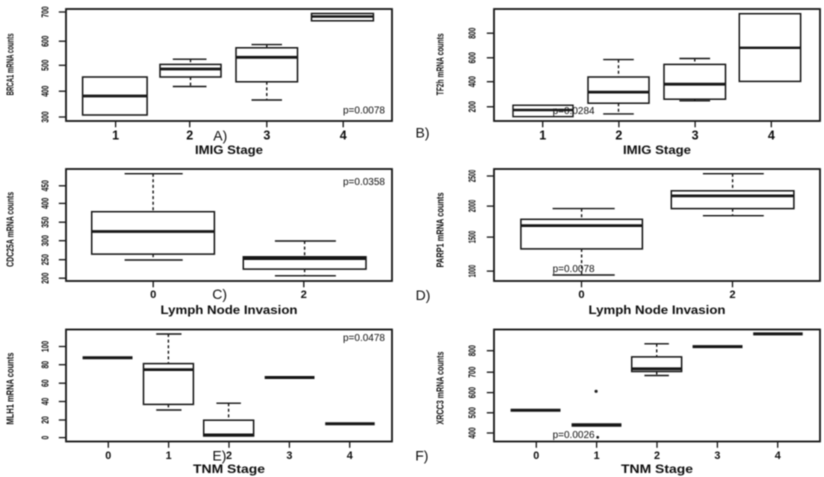 The height and width of the screenshot is (477, 824). I want to click on svg-text: 1500, so click(473, 237).